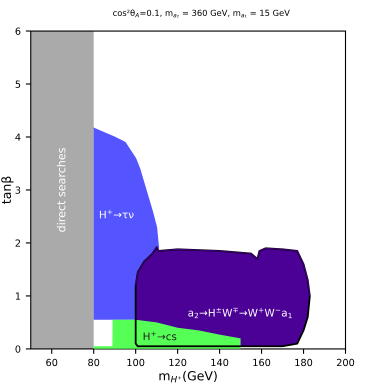 The image size is (366, 383). What do you see at coordinates (117, 214) in the screenshot?
I see `annotation: H$^{+}$→τν` at bounding box center [117, 214].